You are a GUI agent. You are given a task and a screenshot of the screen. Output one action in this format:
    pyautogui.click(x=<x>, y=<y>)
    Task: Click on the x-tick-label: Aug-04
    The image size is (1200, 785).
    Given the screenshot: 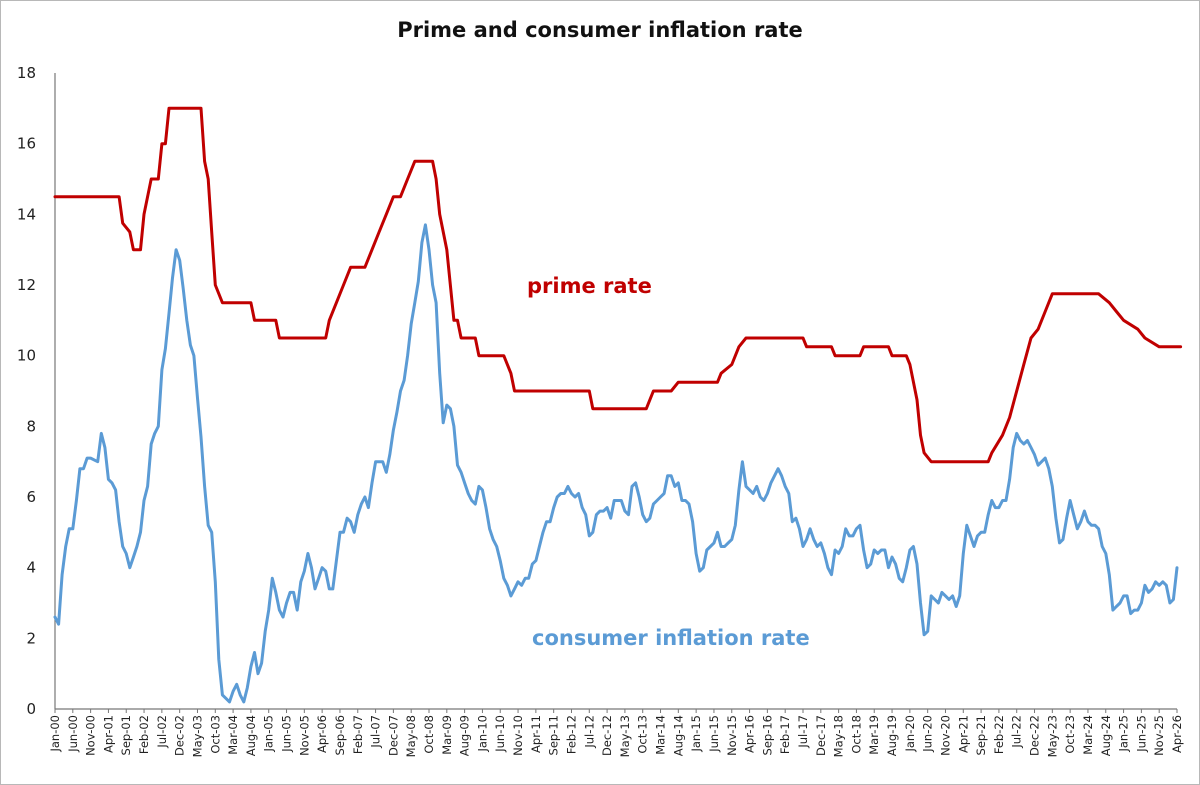 What is the action you would take?
    pyautogui.click(x=251, y=735)
    